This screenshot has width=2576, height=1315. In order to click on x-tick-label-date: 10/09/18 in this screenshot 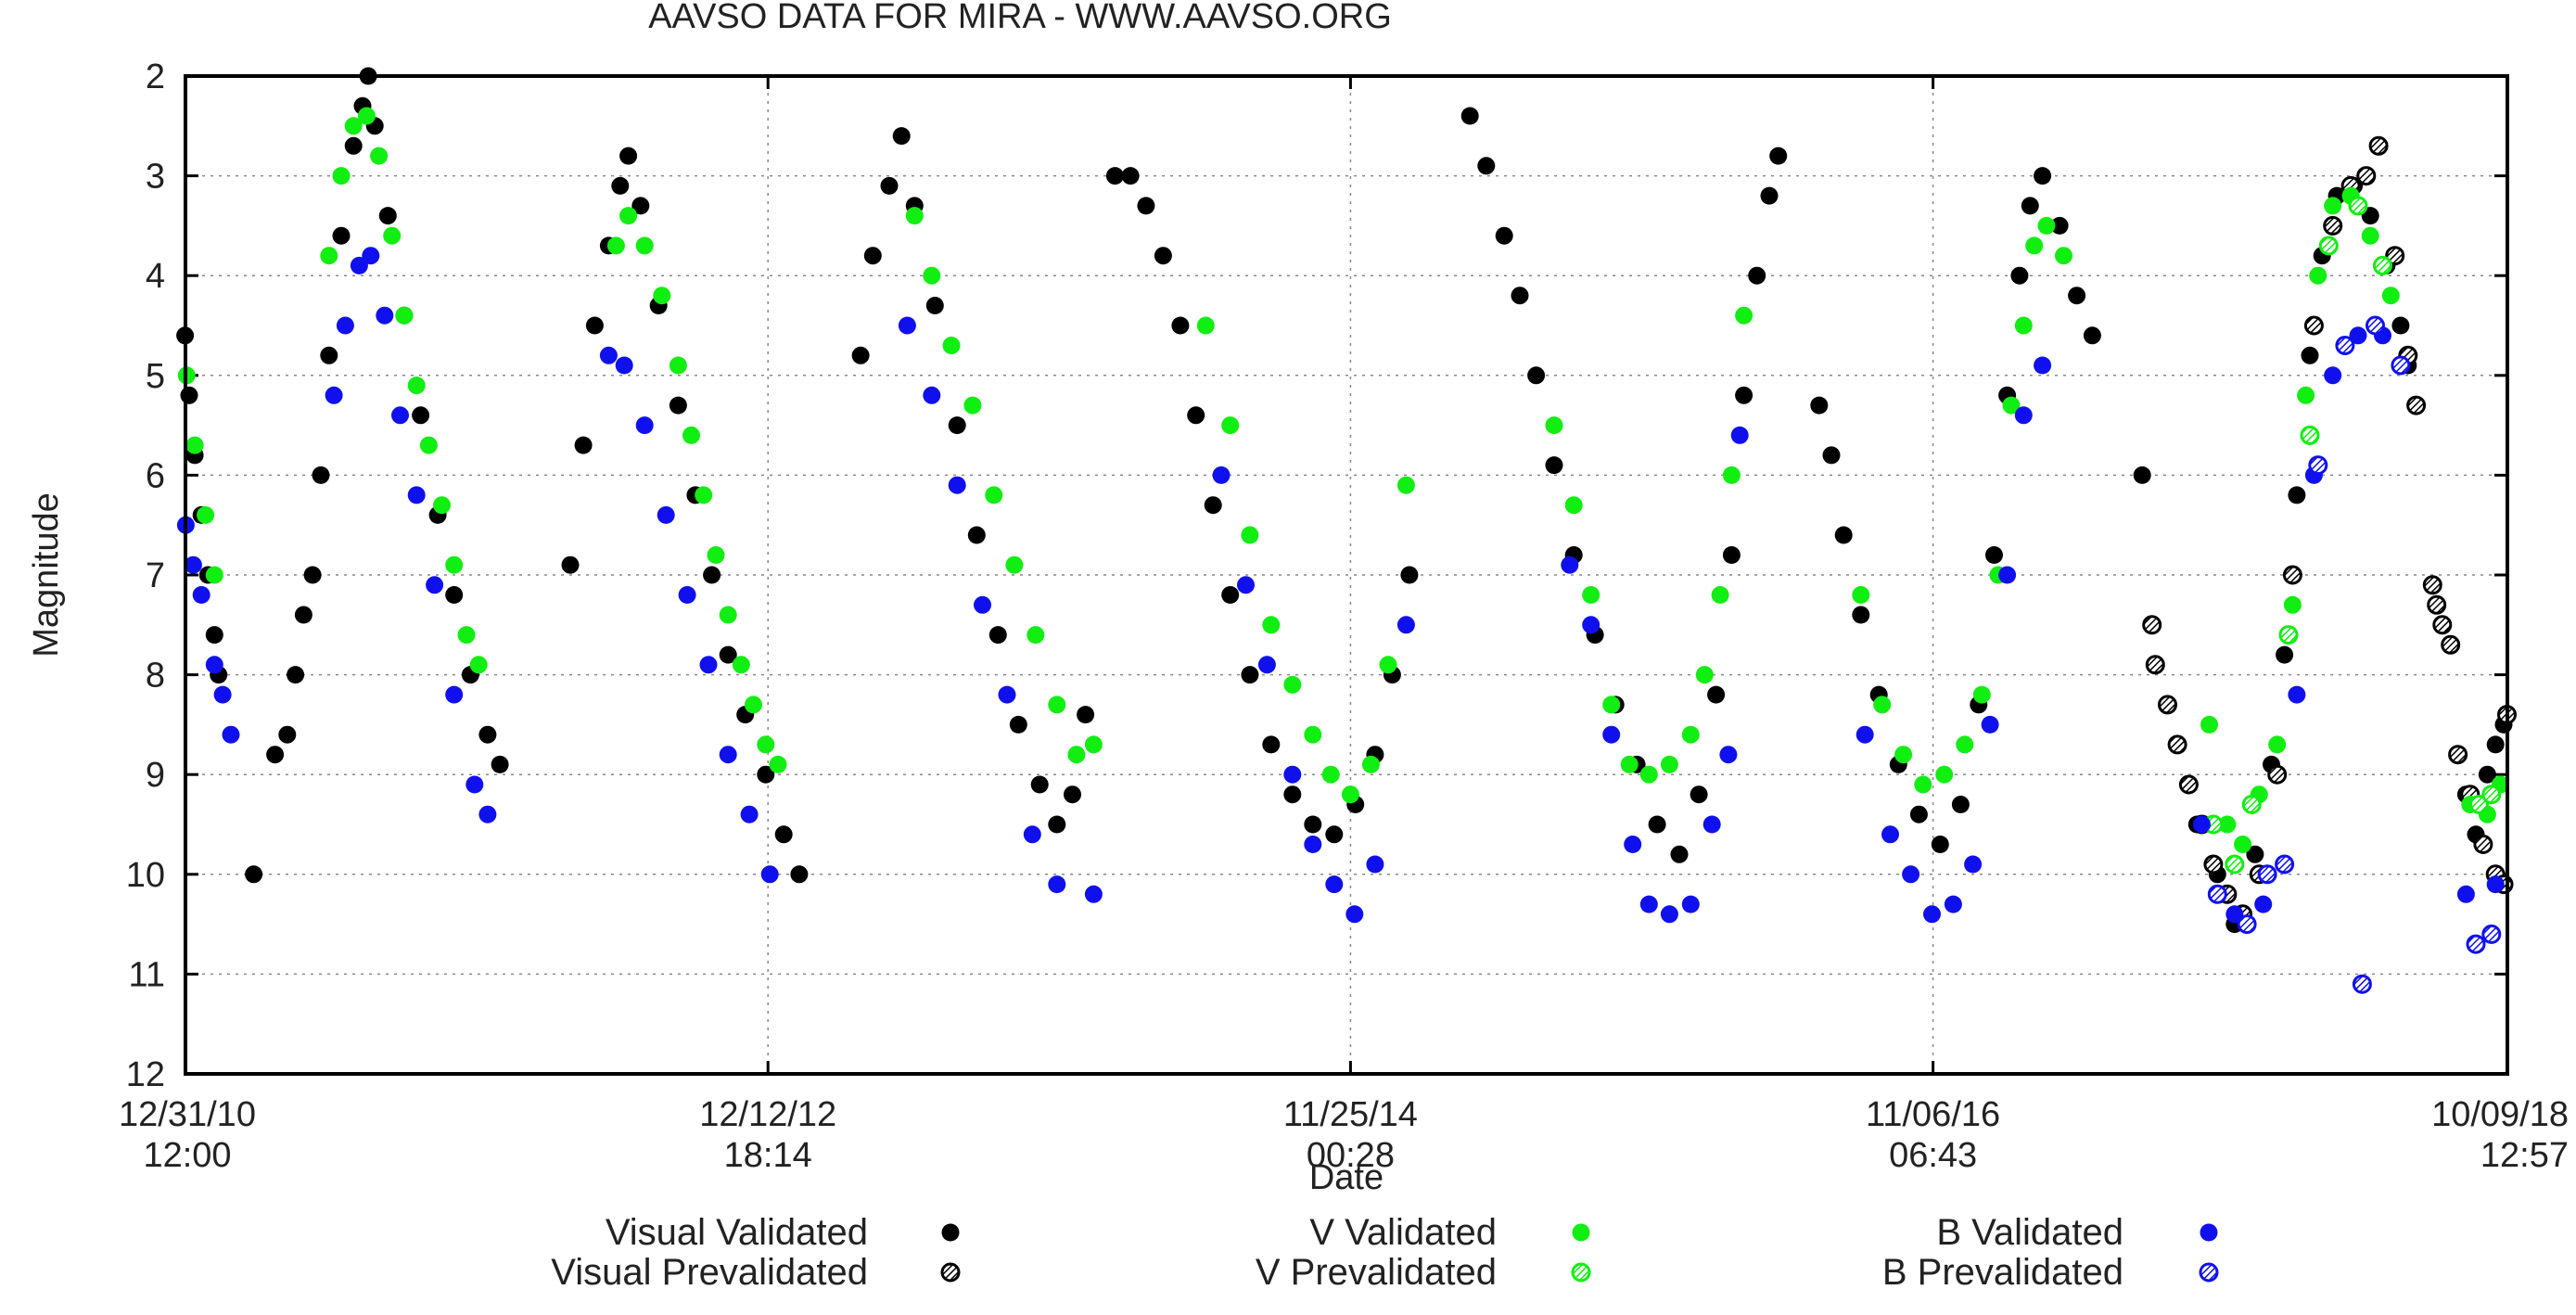, I will do `click(2500, 1114)`.